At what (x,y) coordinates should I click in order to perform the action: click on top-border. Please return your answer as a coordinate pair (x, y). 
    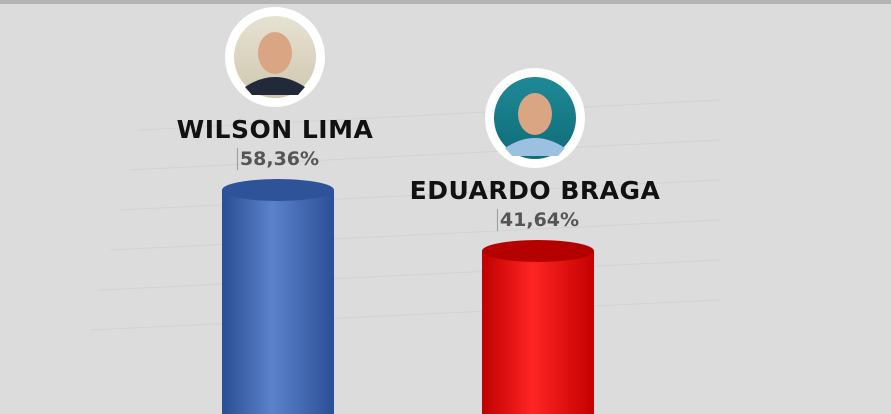
    Looking at the image, I should click on (445, 2).